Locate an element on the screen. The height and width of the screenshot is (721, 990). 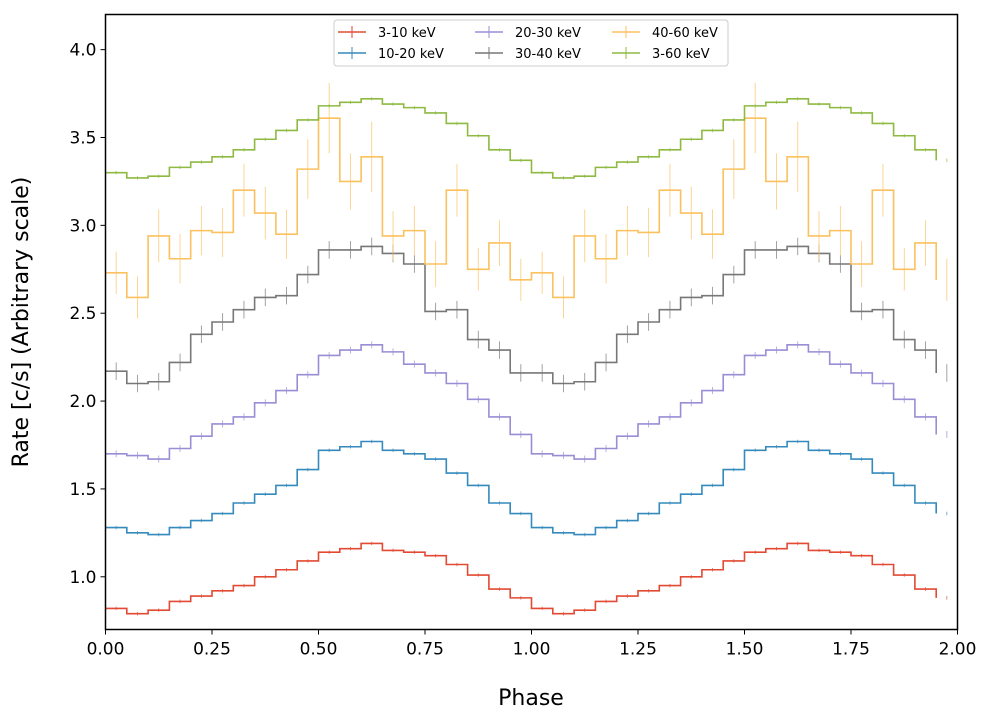
y-tick-label: 2.5 is located at coordinates (82, 314).